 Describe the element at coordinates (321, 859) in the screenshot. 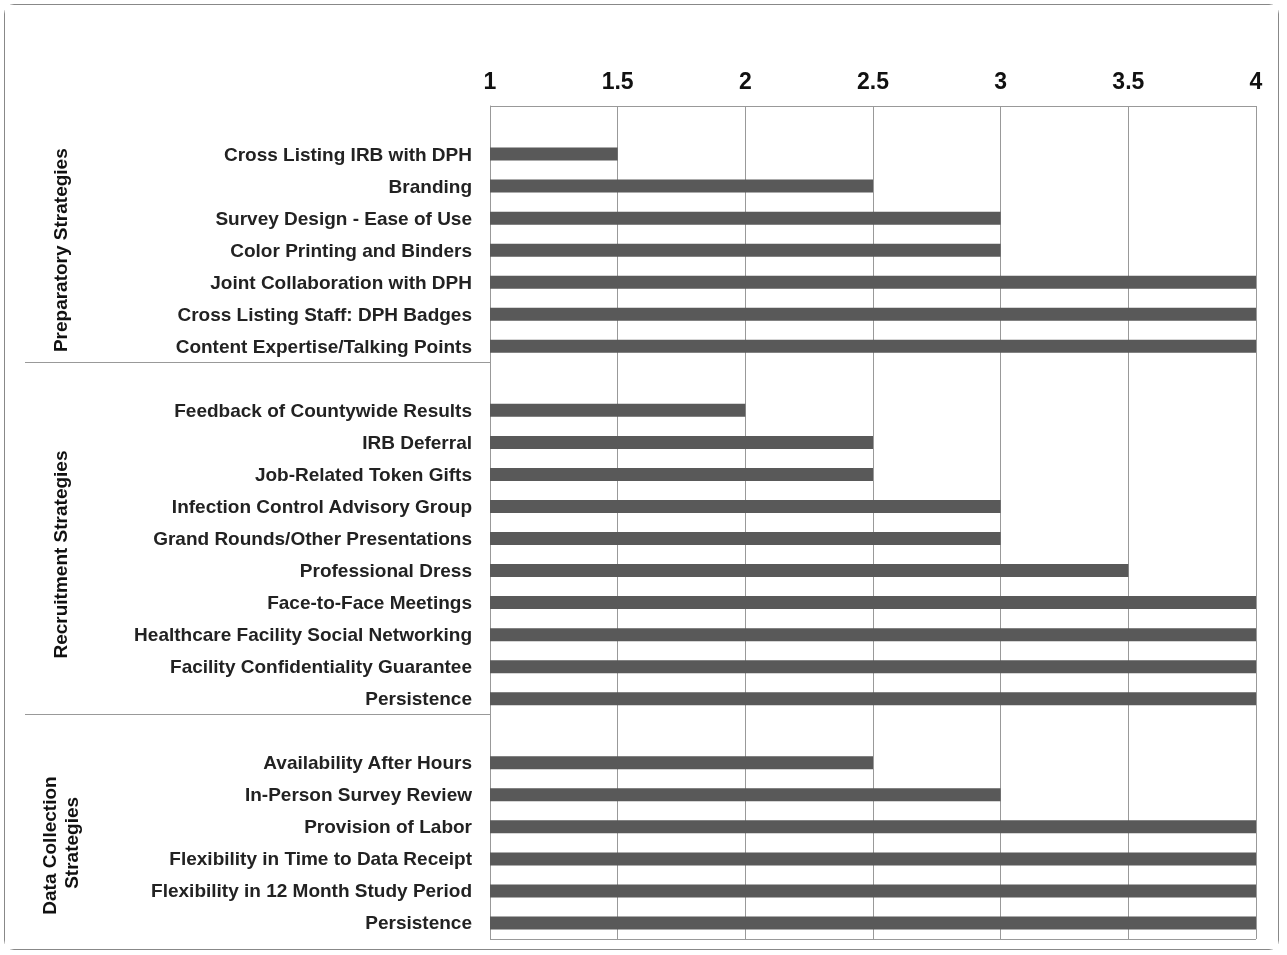

I see `y-tick-label: Flexibility in Time to Data Receipt` at that location.